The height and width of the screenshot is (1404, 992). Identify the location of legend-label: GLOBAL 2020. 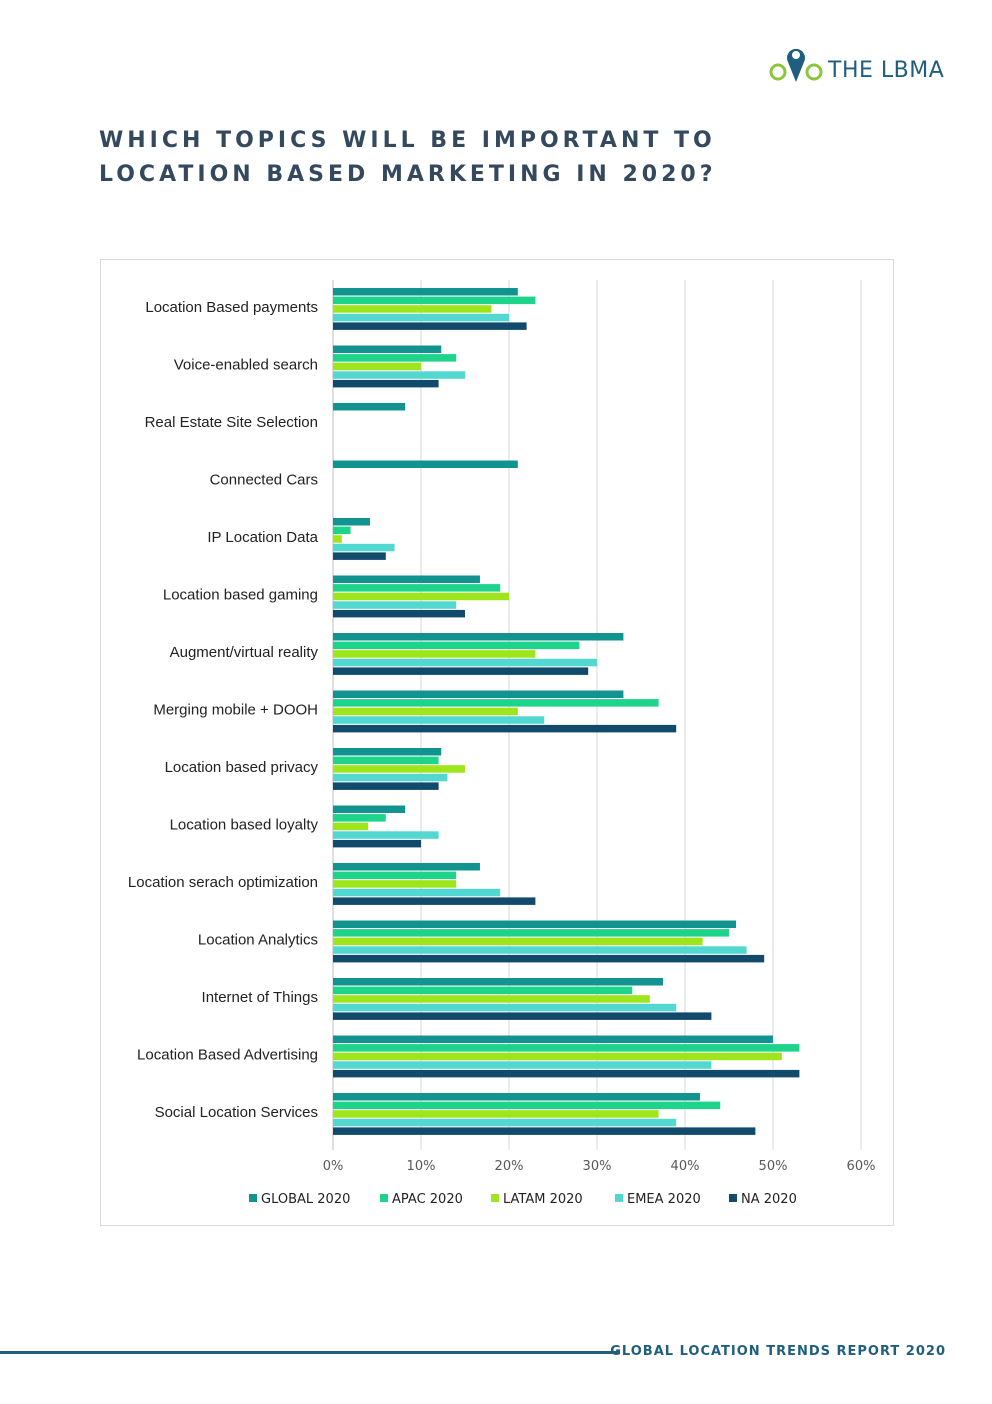
(305, 1199).